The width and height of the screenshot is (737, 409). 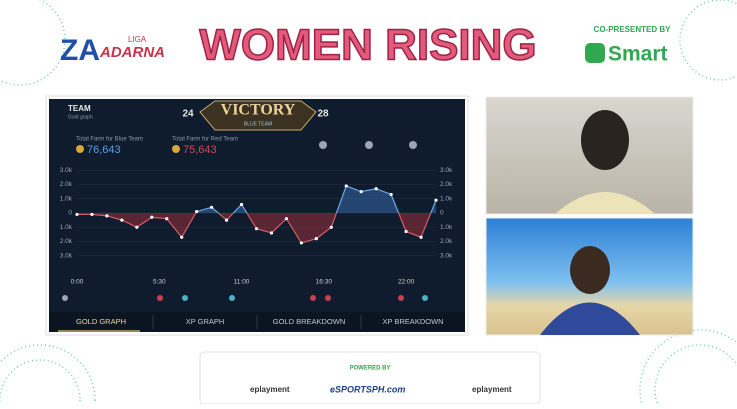 What do you see at coordinates (633, 29) in the screenshot?
I see `co-presented: CO-PRESENTED BY` at bounding box center [633, 29].